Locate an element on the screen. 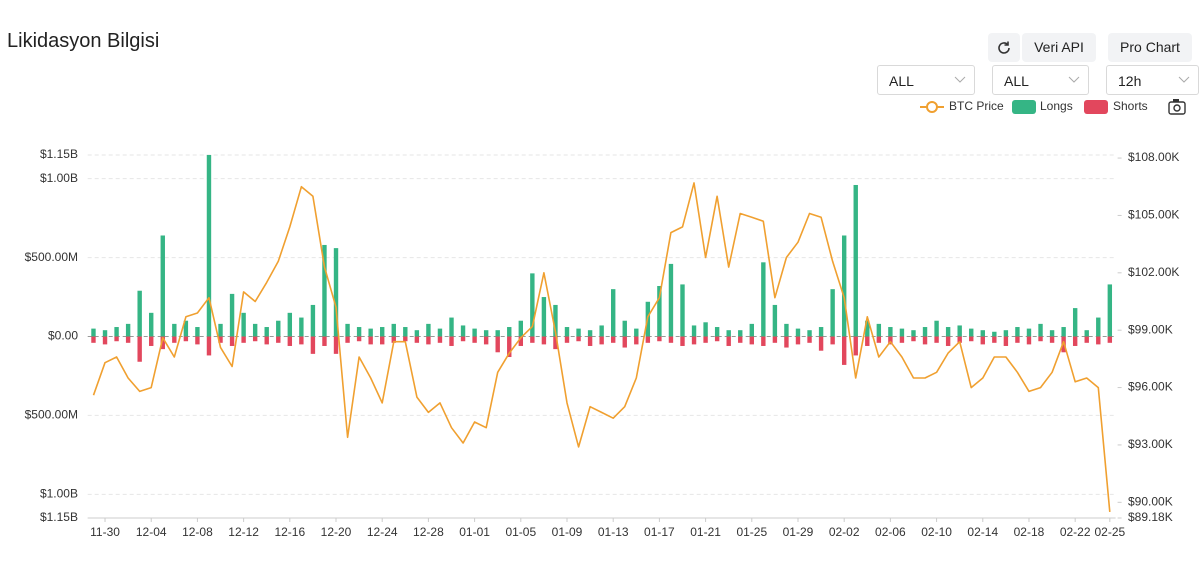 The height and width of the screenshot is (571, 1199). x-tick-label: 12-24 is located at coordinates (382, 532).